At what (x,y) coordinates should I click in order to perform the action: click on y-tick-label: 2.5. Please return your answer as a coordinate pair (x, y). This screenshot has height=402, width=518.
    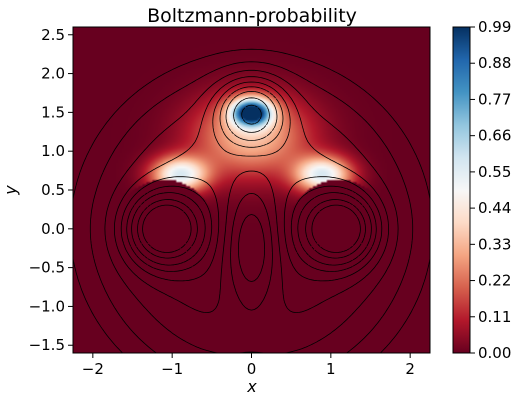
    Looking at the image, I should click on (53, 35).